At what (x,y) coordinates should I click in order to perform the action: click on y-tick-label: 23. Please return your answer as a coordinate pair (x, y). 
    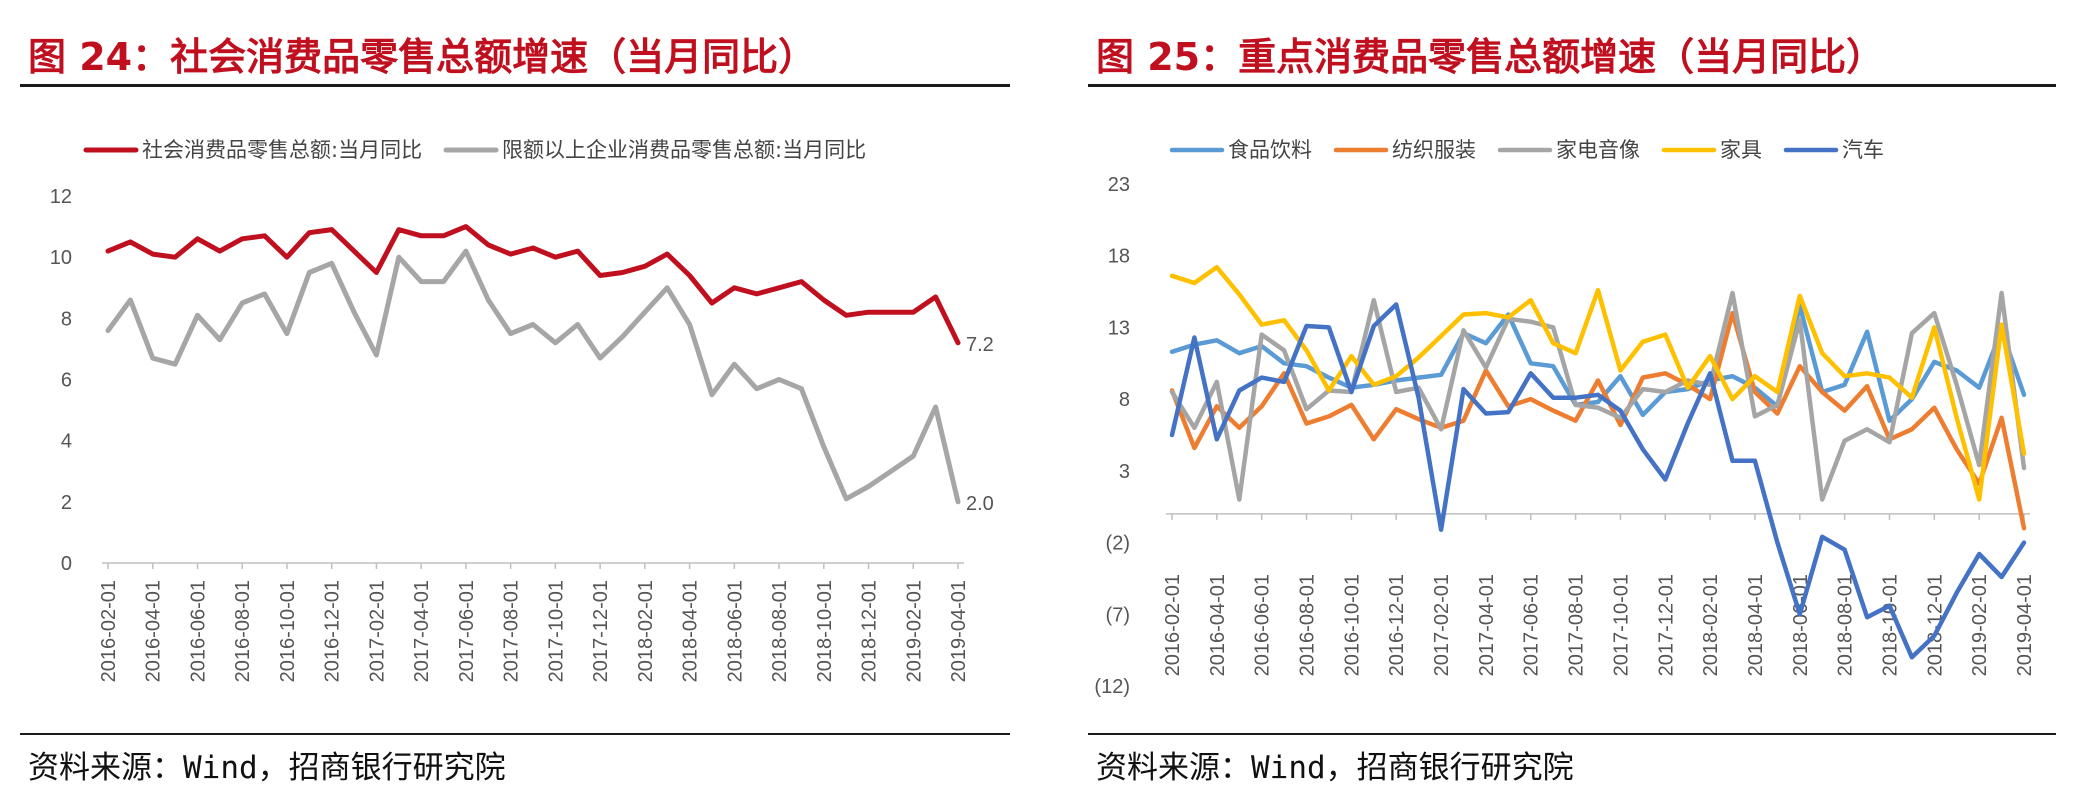
    Looking at the image, I should click on (1119, 185).